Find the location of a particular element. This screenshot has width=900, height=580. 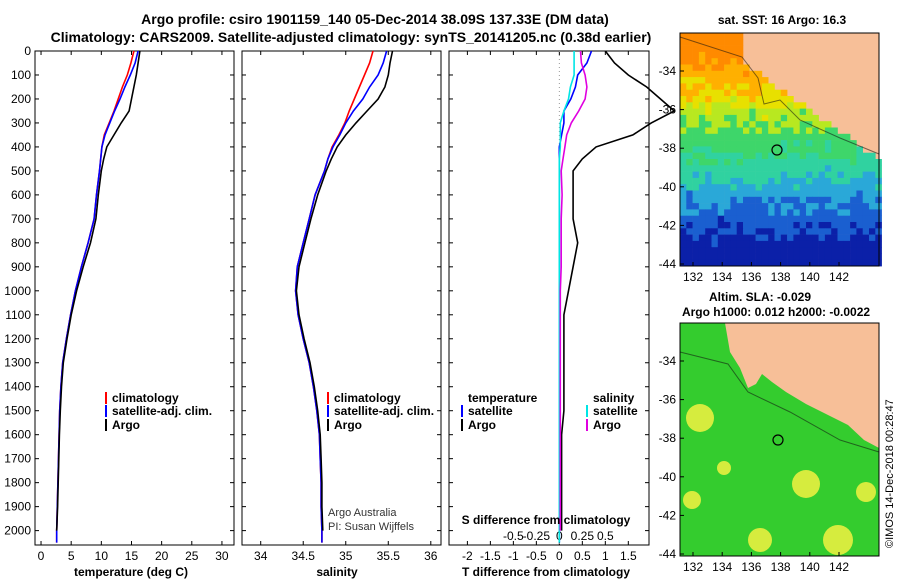

series-line-temperature-satellite is located at coordinates (575, 296).